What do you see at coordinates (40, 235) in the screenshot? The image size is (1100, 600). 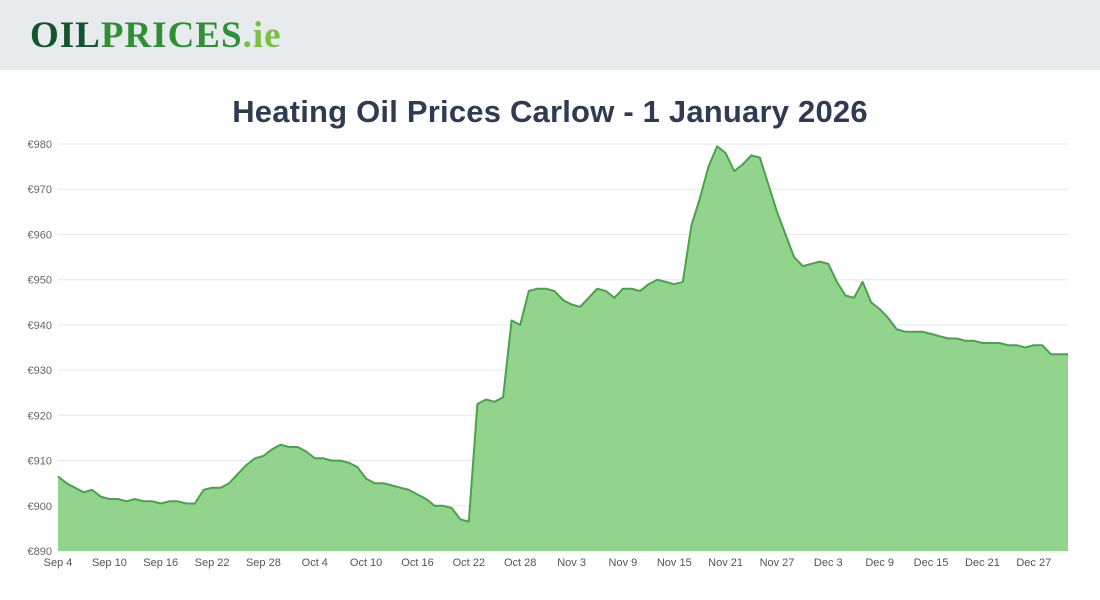 I see `y-axis-label: €960` at bounding box center [40, 235].